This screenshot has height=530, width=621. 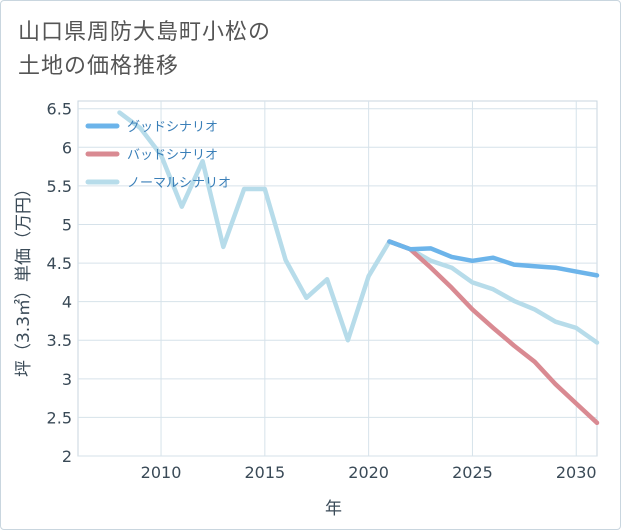 What do you see at coordinates (24, 278) in the screenshot?
I see `y-axis-label: 坪（3.3㎡）単価（万円）` at bounding box center [24, 278].